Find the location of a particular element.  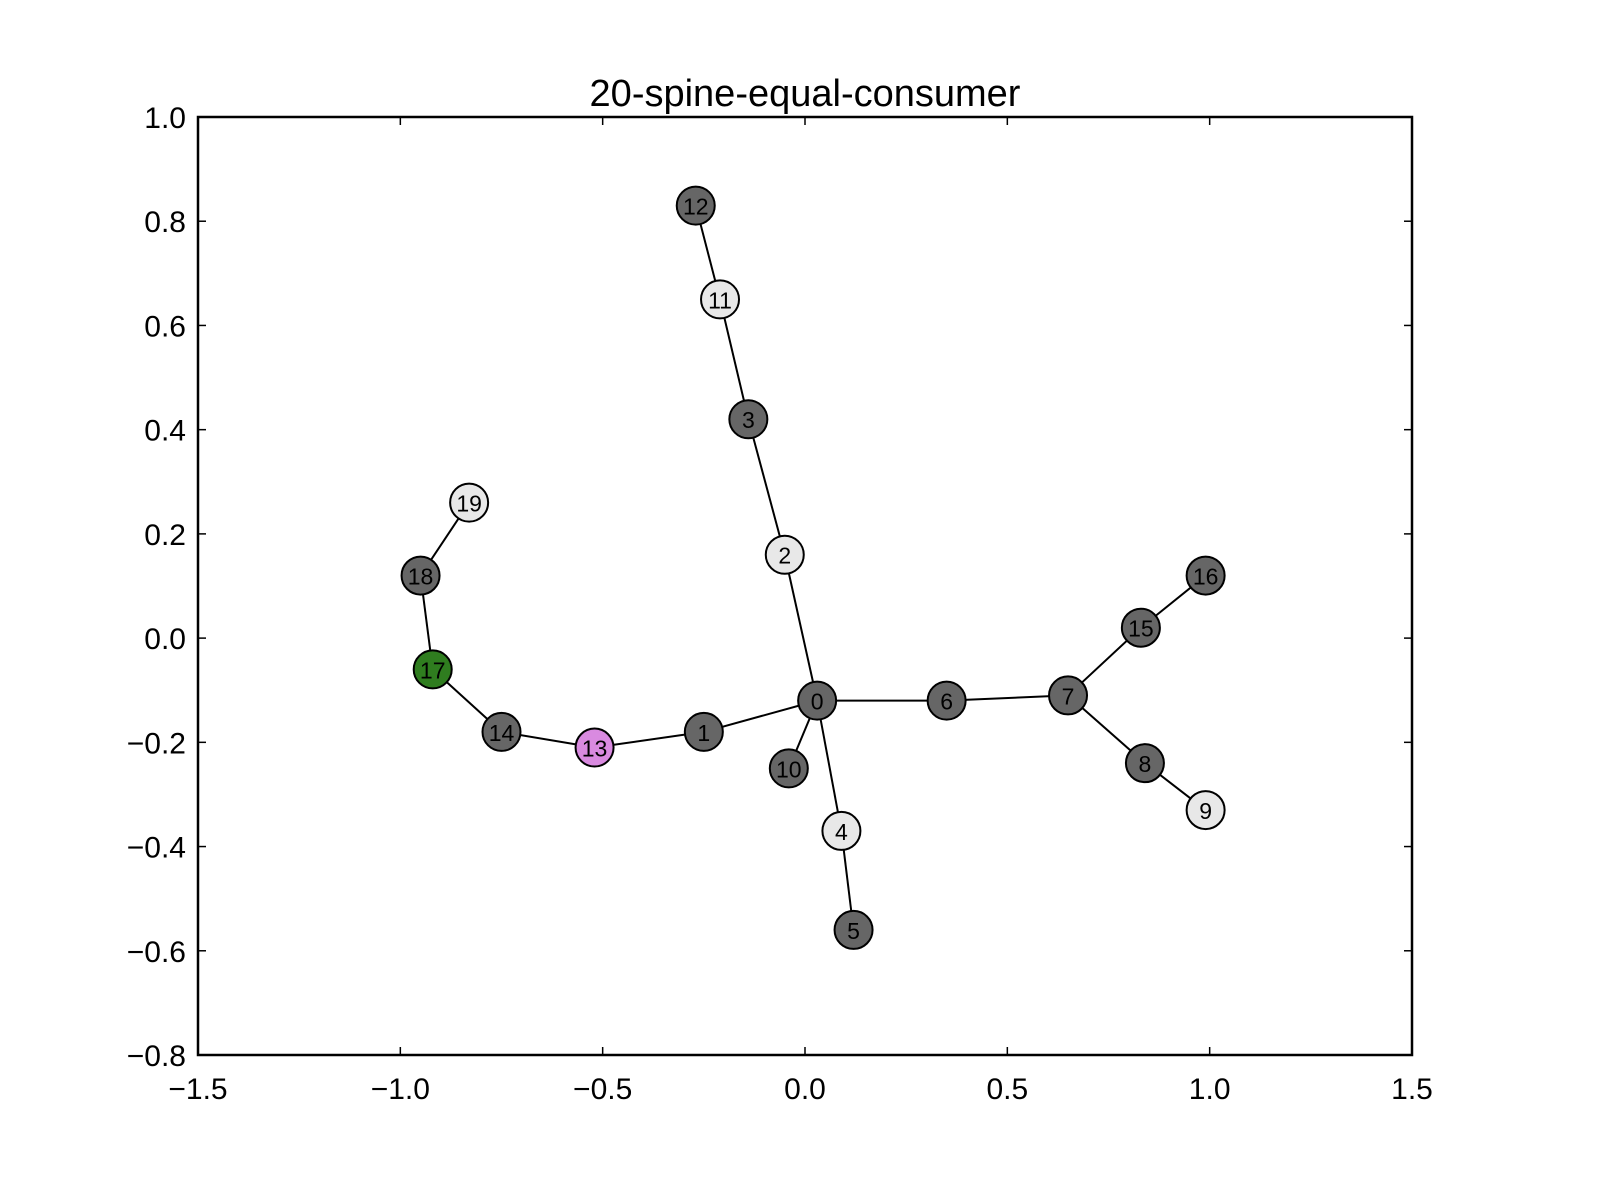

y-tick-label: −0.6 is located at coordinates (156, 952).